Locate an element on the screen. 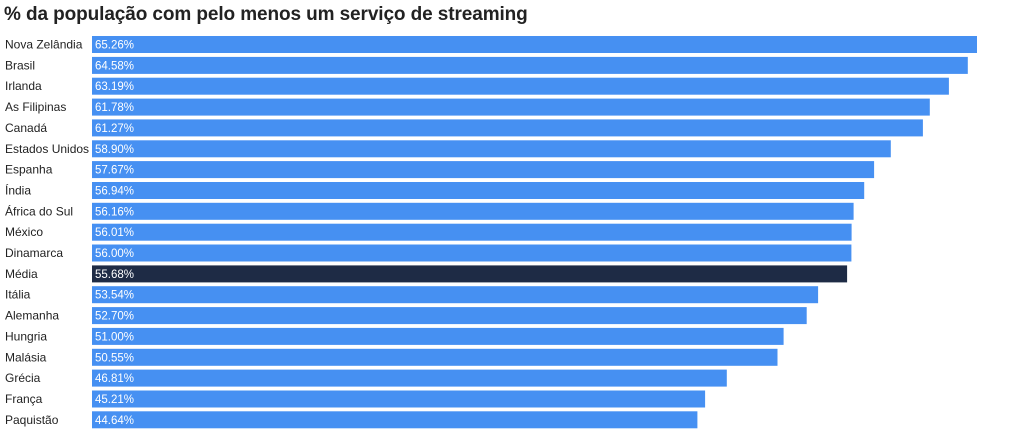 The height and width of the screenshot is (437, 1024). category-label: Brasil is located at coordinates (20, 65).